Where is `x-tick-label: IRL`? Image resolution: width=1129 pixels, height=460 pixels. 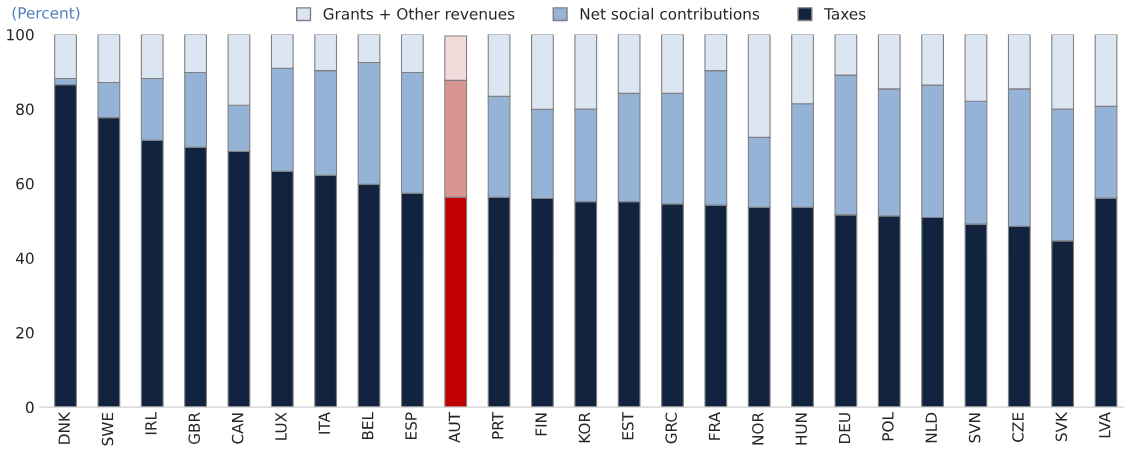
x-tick-label: IRL is located at coordinates (151, 423).